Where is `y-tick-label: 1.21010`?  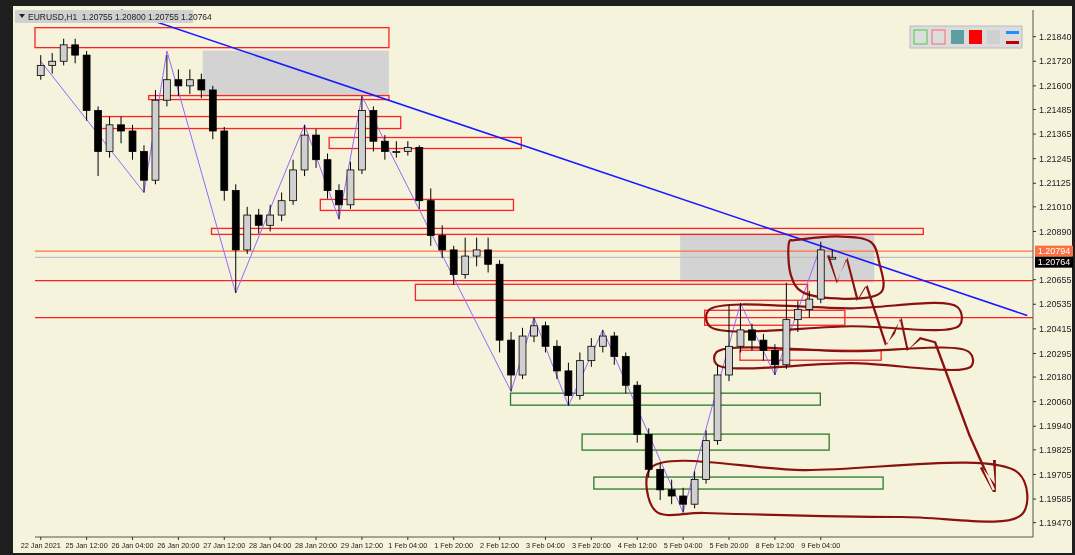
y-tick-label: 1.21010 is located at coordinates (1055, 207).